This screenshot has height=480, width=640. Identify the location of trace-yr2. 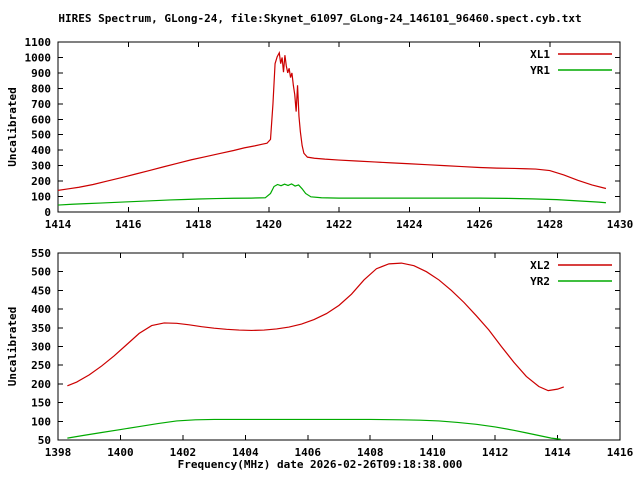
(314, 429).